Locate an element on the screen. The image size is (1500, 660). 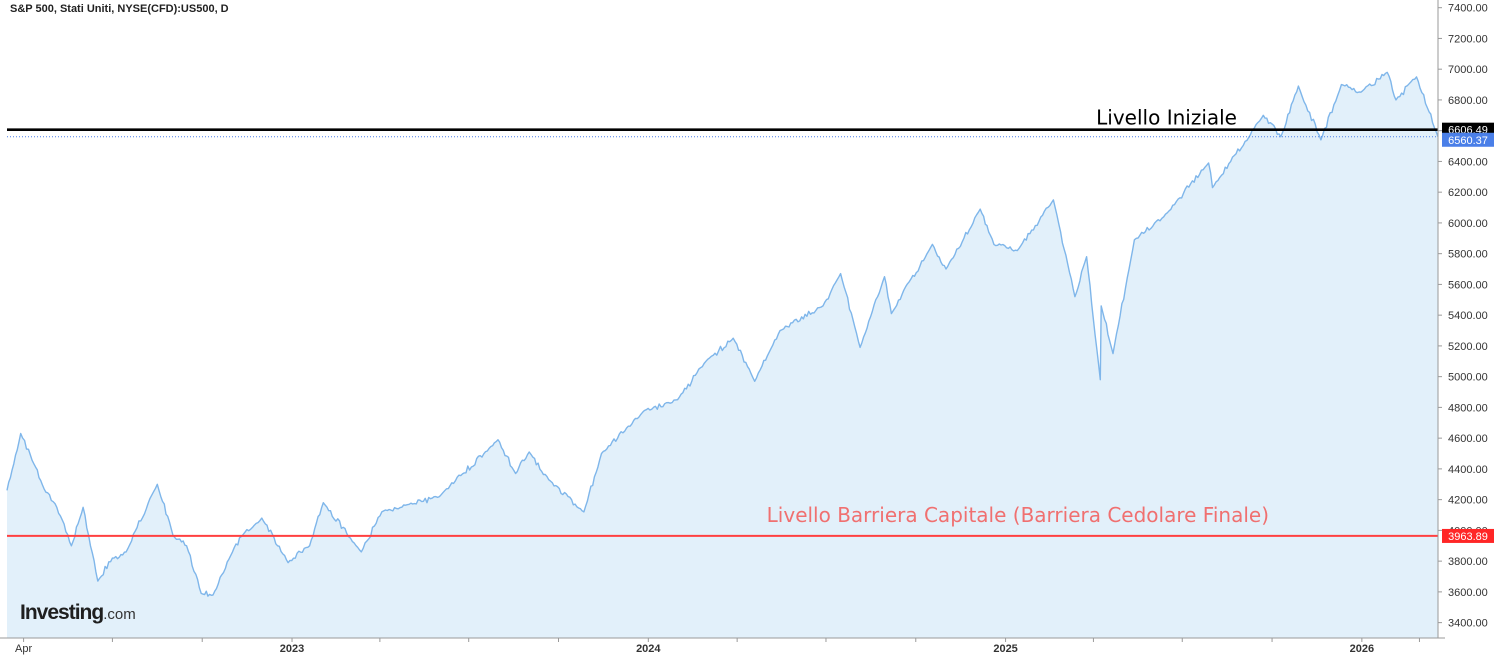
x-tick-label: Apr is located at coordinates (23, 649).